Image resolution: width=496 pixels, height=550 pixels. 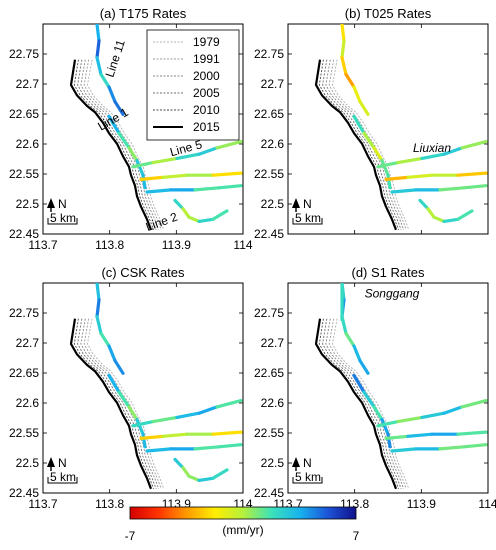 What do you see at coordinates (42, 504) in the screenshot?
I see `x-tick-label: 113.7` at bounding box center [42, 504].